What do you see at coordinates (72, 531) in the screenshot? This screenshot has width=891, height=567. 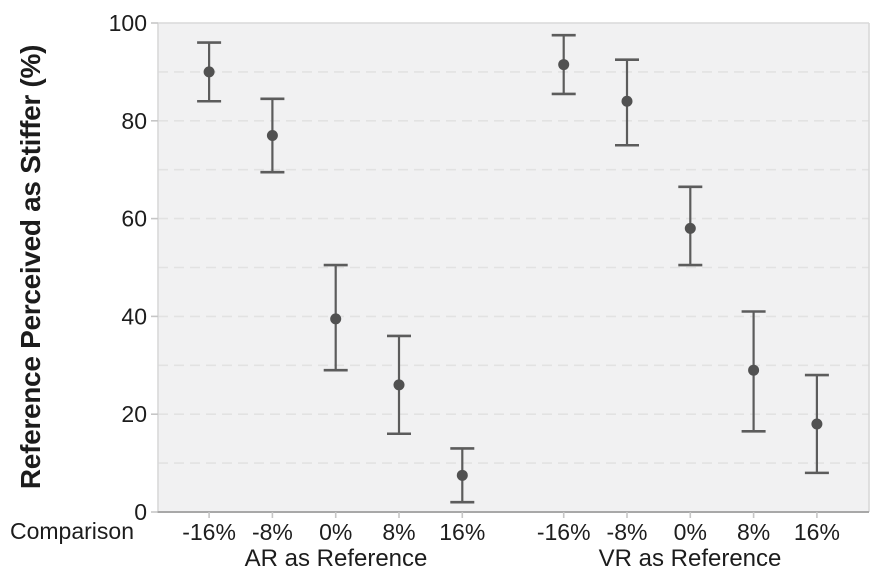 I see `x-axis-title: Comparison` at bounding box center [72, 531].